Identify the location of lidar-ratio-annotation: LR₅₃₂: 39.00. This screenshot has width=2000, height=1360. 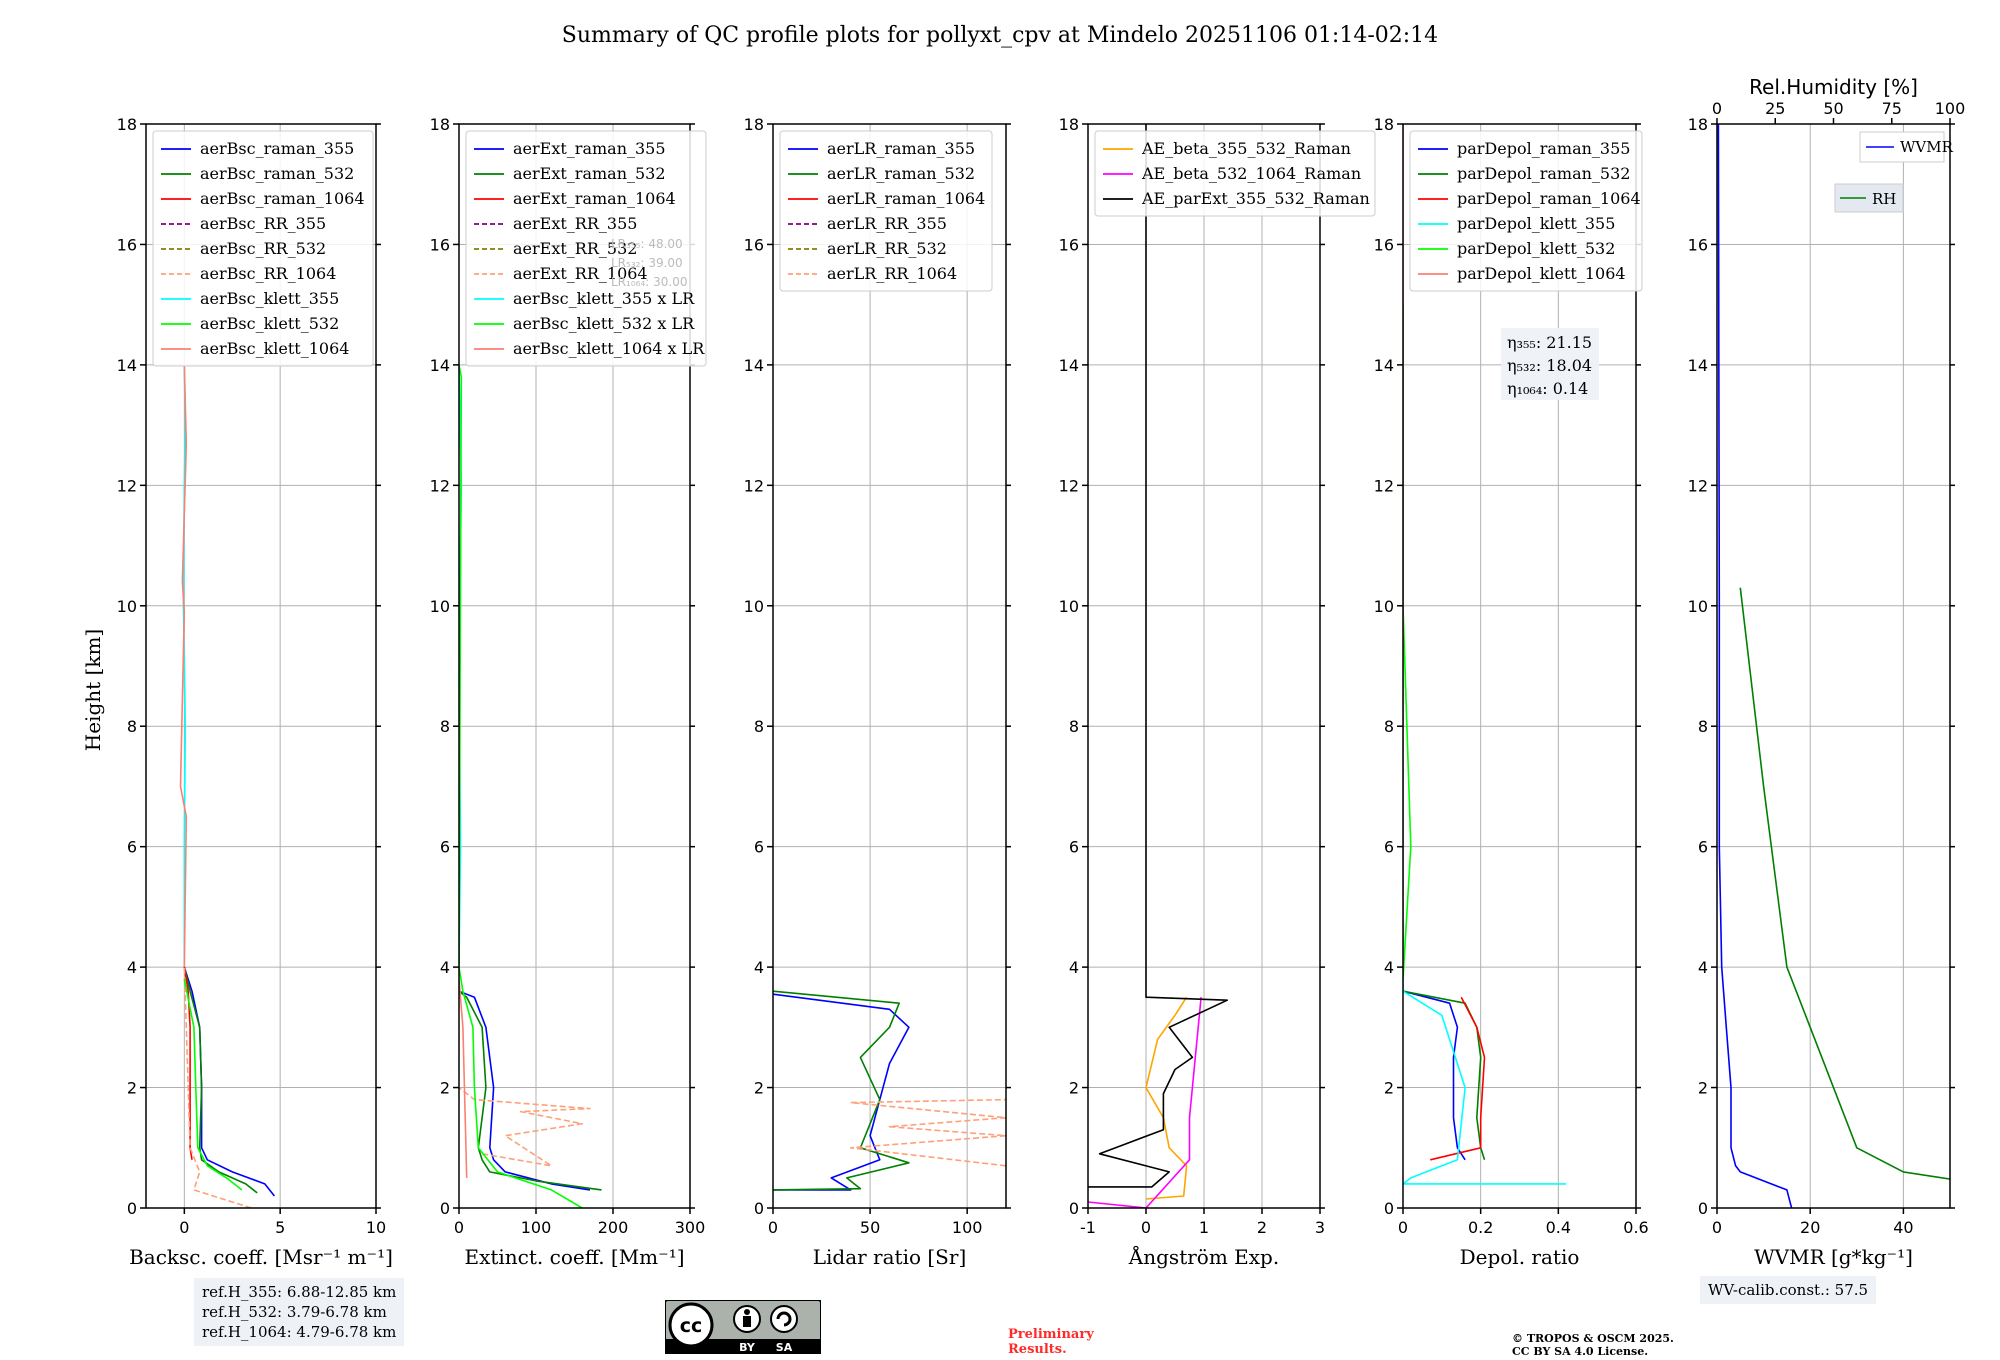
(647, 263).